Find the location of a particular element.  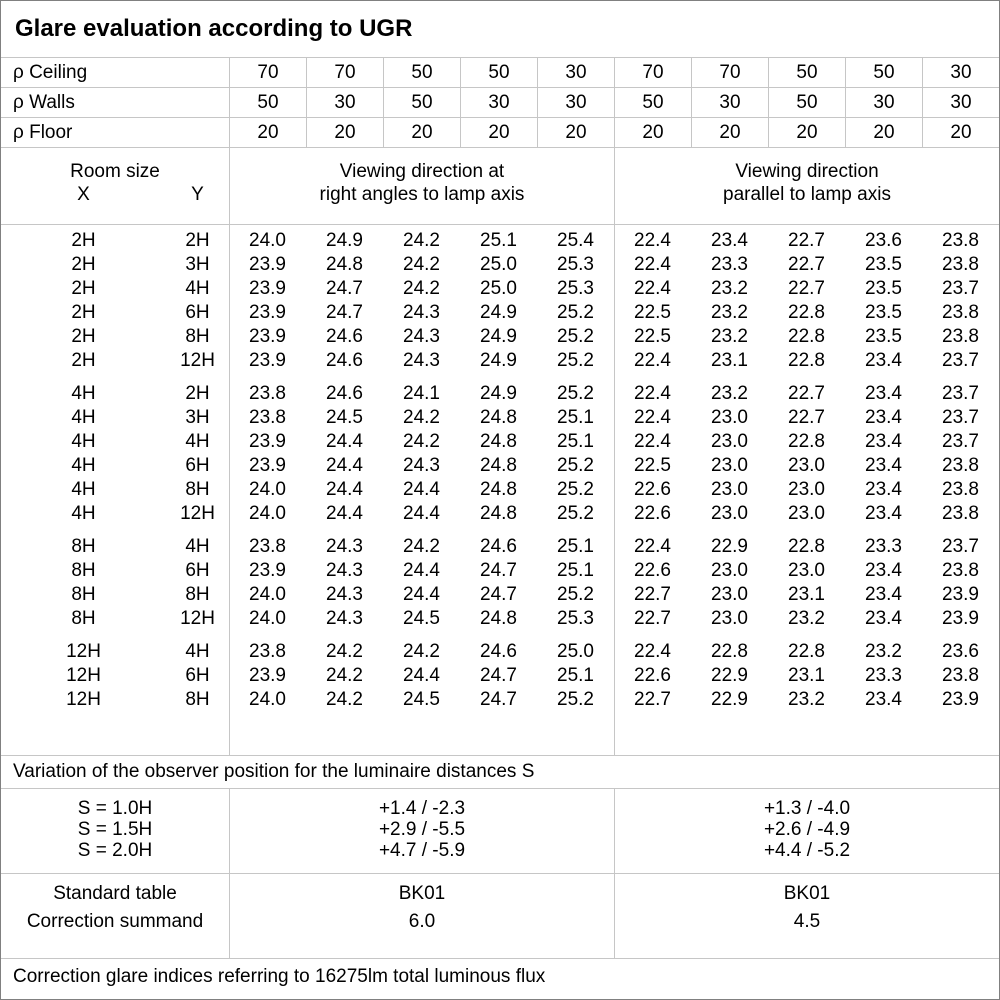

reflectance-row: ρ Walls 50 30 50 30 30 50 30 50 30 30 is located at coordinates (500, 103).